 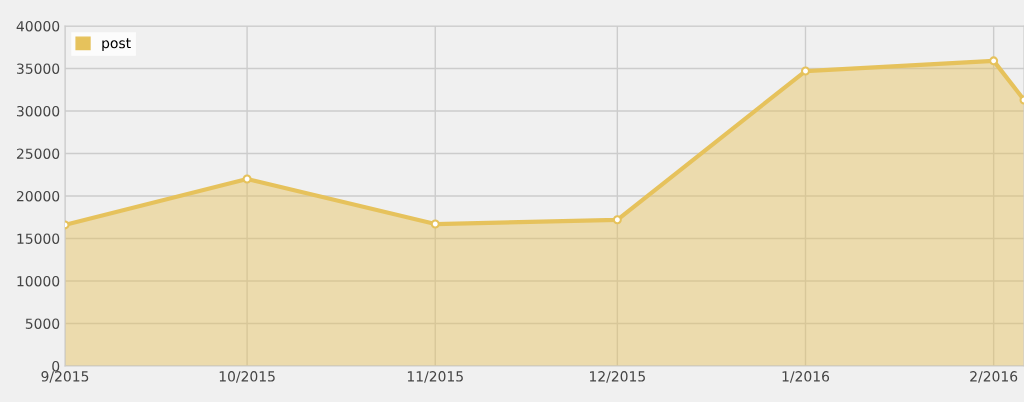 I want to click on y-tick-label: 40000, so click(x=38, y=26).